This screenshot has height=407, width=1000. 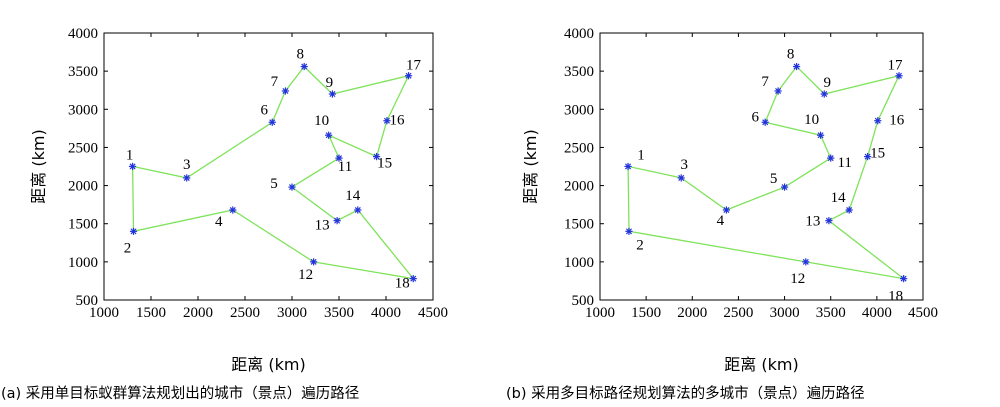 I want to click on figure-caption: (a) 采用单目标蚁群算法规划出的城市（景点）遍历路径, so click(x=180, y=393).